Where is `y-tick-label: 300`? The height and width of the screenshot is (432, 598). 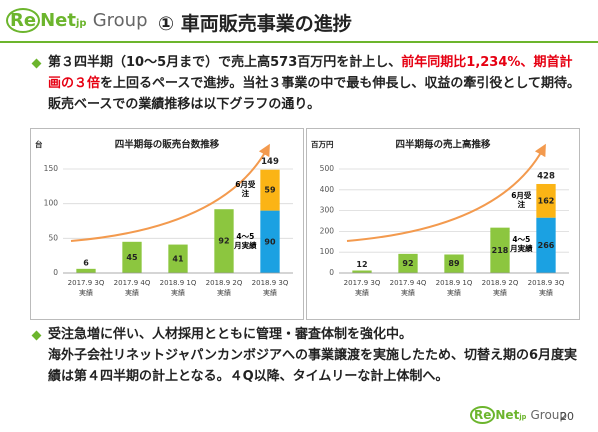
y-tick-label: 300 is located at coordinates (327, 210).